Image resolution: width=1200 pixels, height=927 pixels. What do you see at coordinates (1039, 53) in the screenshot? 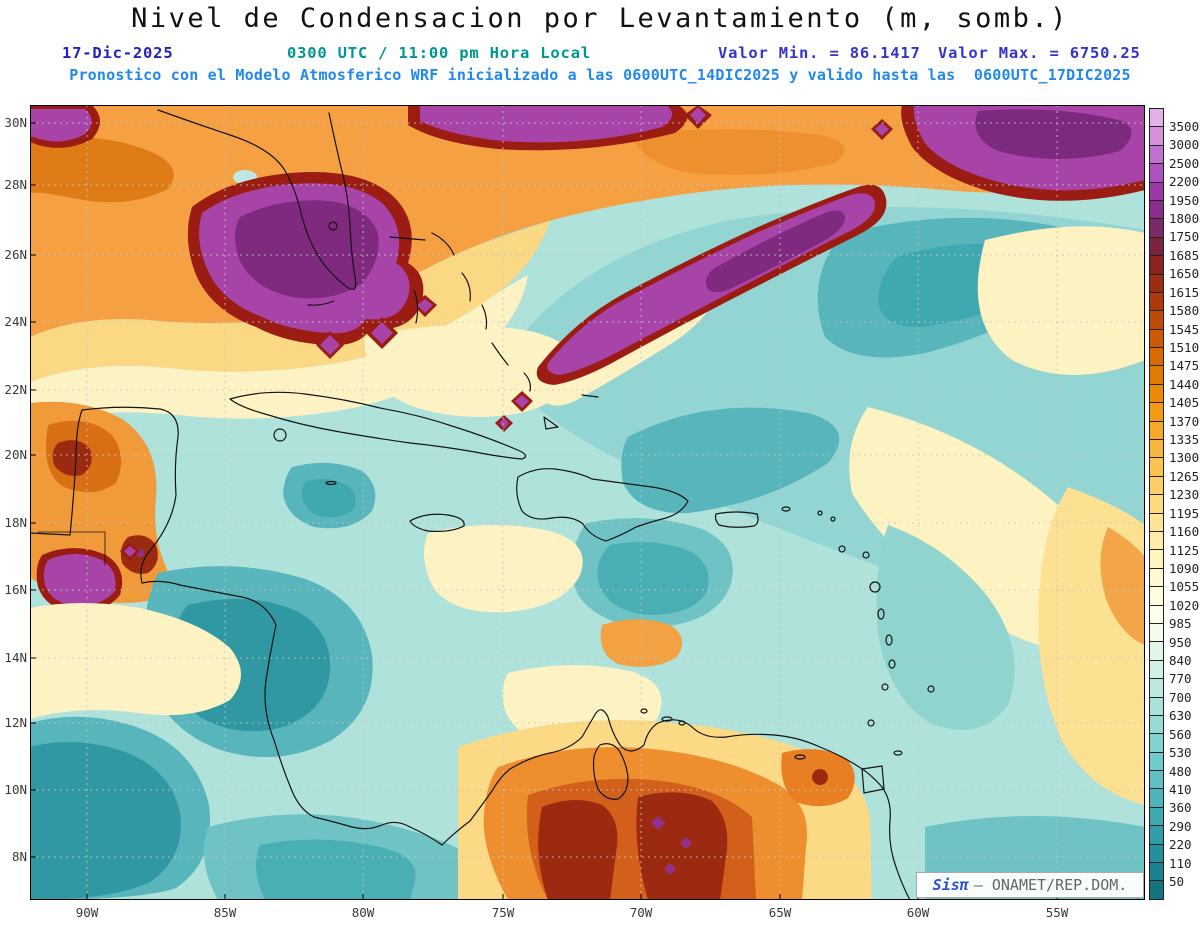
I see `max-value-label: Valor Max. = 6750.25` at bounding box center [1039, 53].